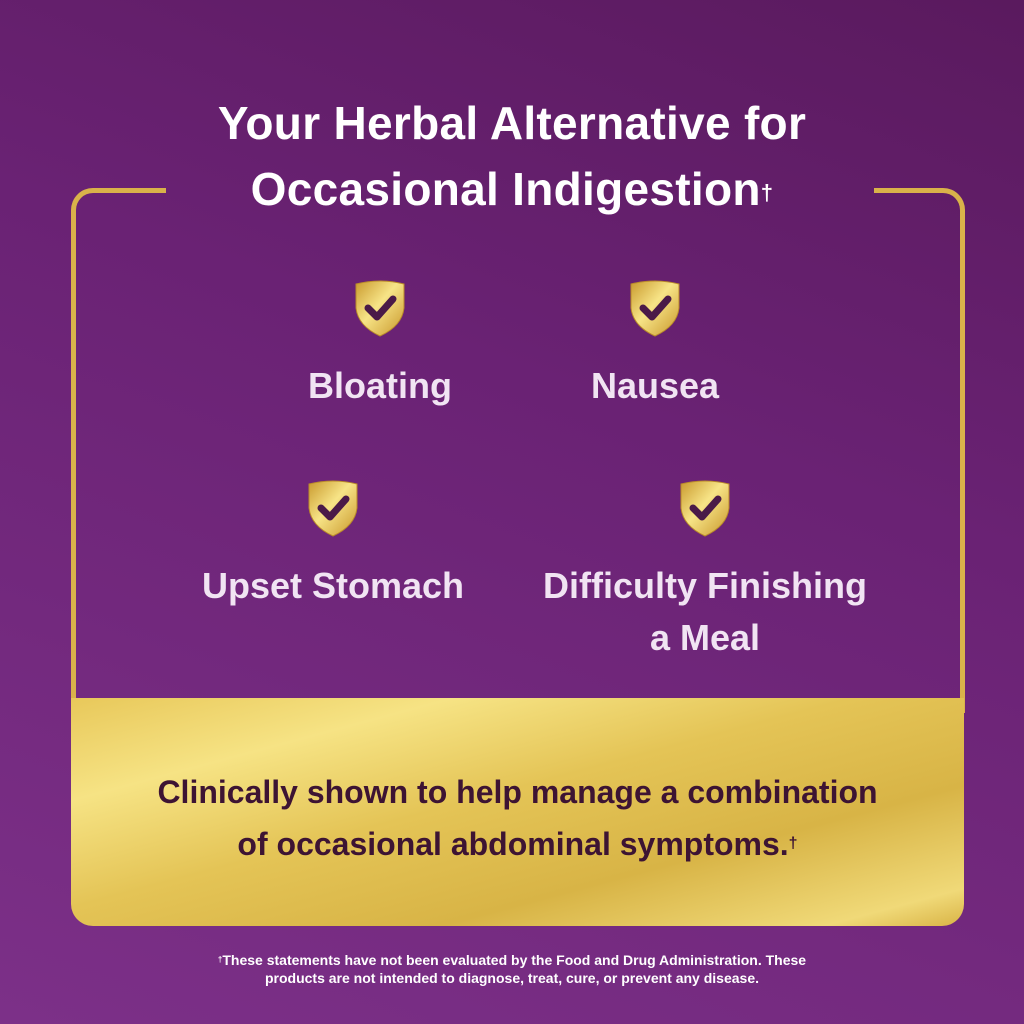 The height and width of the screenshot is (1024, 1024). Describe the element at coordinates (517, 844) in the screenshot. I see `claim-line2: of occasional abdominal symptoms.†` at that location.